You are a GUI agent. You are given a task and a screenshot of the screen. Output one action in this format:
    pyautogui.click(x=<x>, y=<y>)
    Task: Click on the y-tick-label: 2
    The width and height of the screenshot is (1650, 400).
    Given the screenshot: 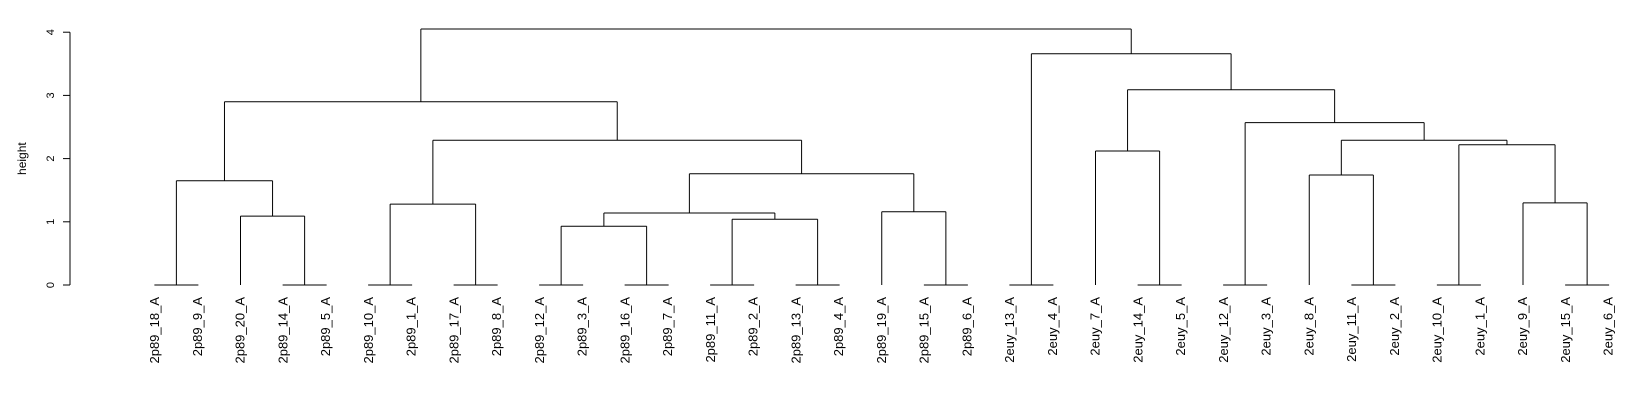 What is the action you would take?
    pyautogui.click(x=51, y=159)
    